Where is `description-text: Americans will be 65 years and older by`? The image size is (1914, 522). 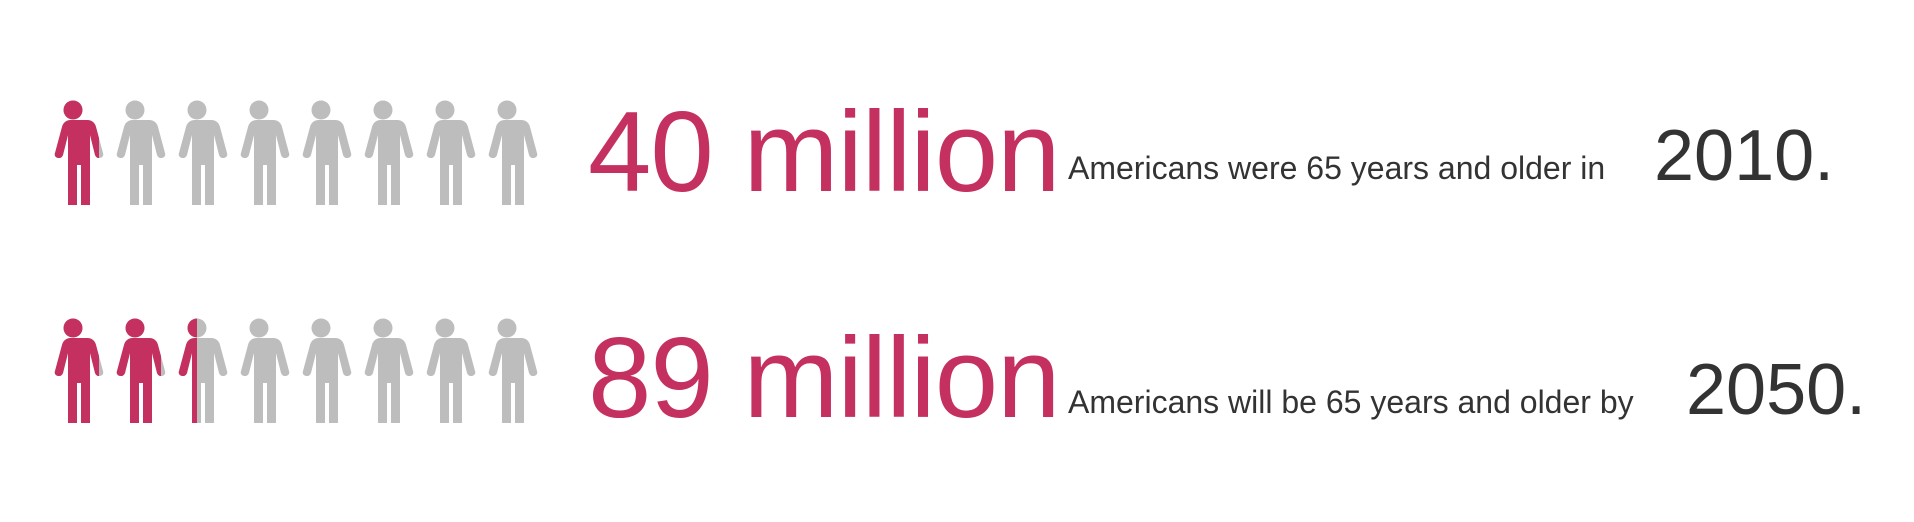 description-text: Americans will be 65 years and older by is located at coordinates (1351, 402).